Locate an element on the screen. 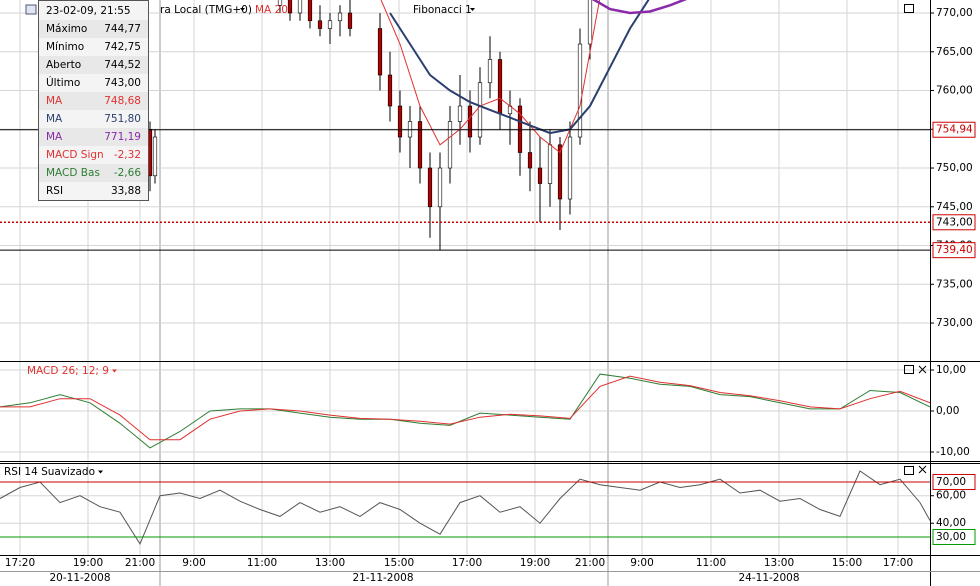  y-tick-label: -10,00 is located at coordinates (953, 452).